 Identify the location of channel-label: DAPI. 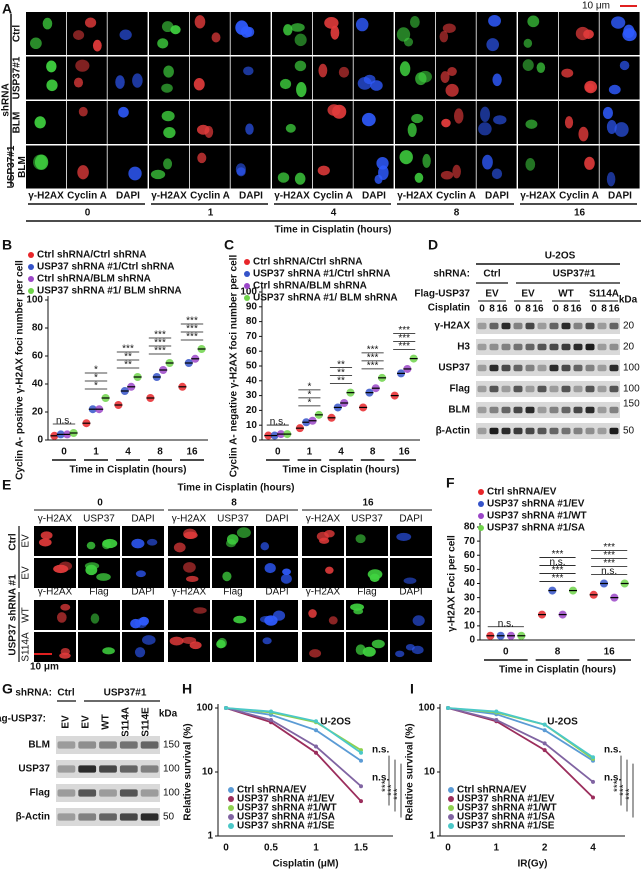
(497, 196).